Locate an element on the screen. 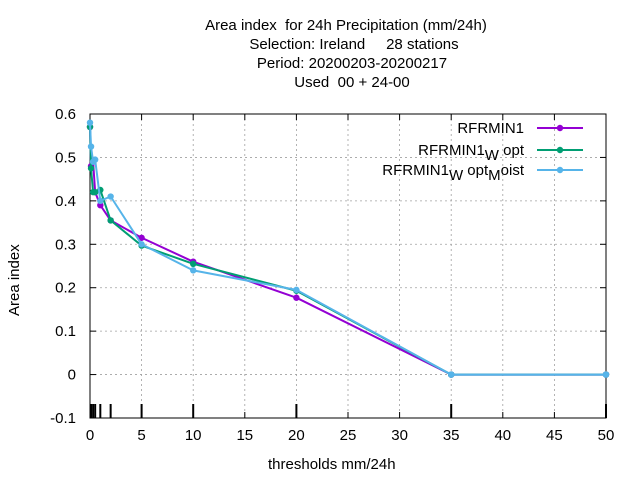 The width and height of the screenshot is (640, 480). legend-label: RFRMIN1W opt is located at coordinates (471, 153).